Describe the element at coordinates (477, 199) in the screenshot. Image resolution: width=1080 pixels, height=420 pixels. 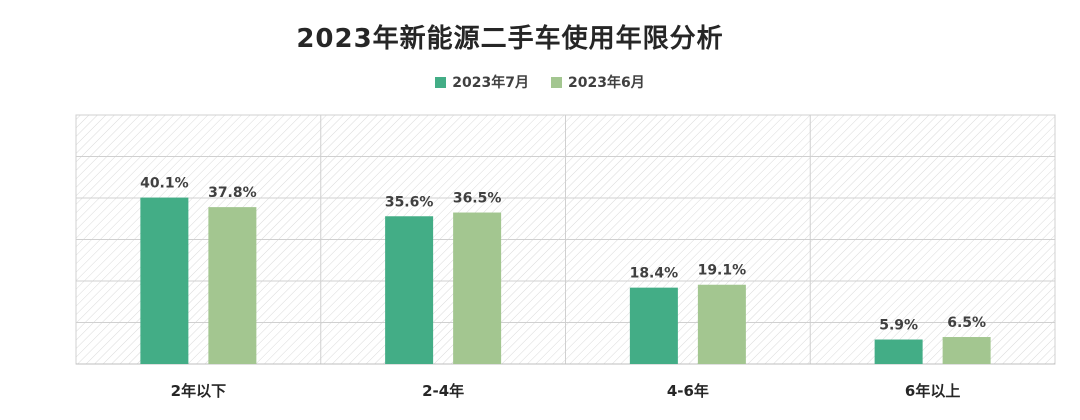
I see `data-label-series-2-2: 36.5%` at that location.